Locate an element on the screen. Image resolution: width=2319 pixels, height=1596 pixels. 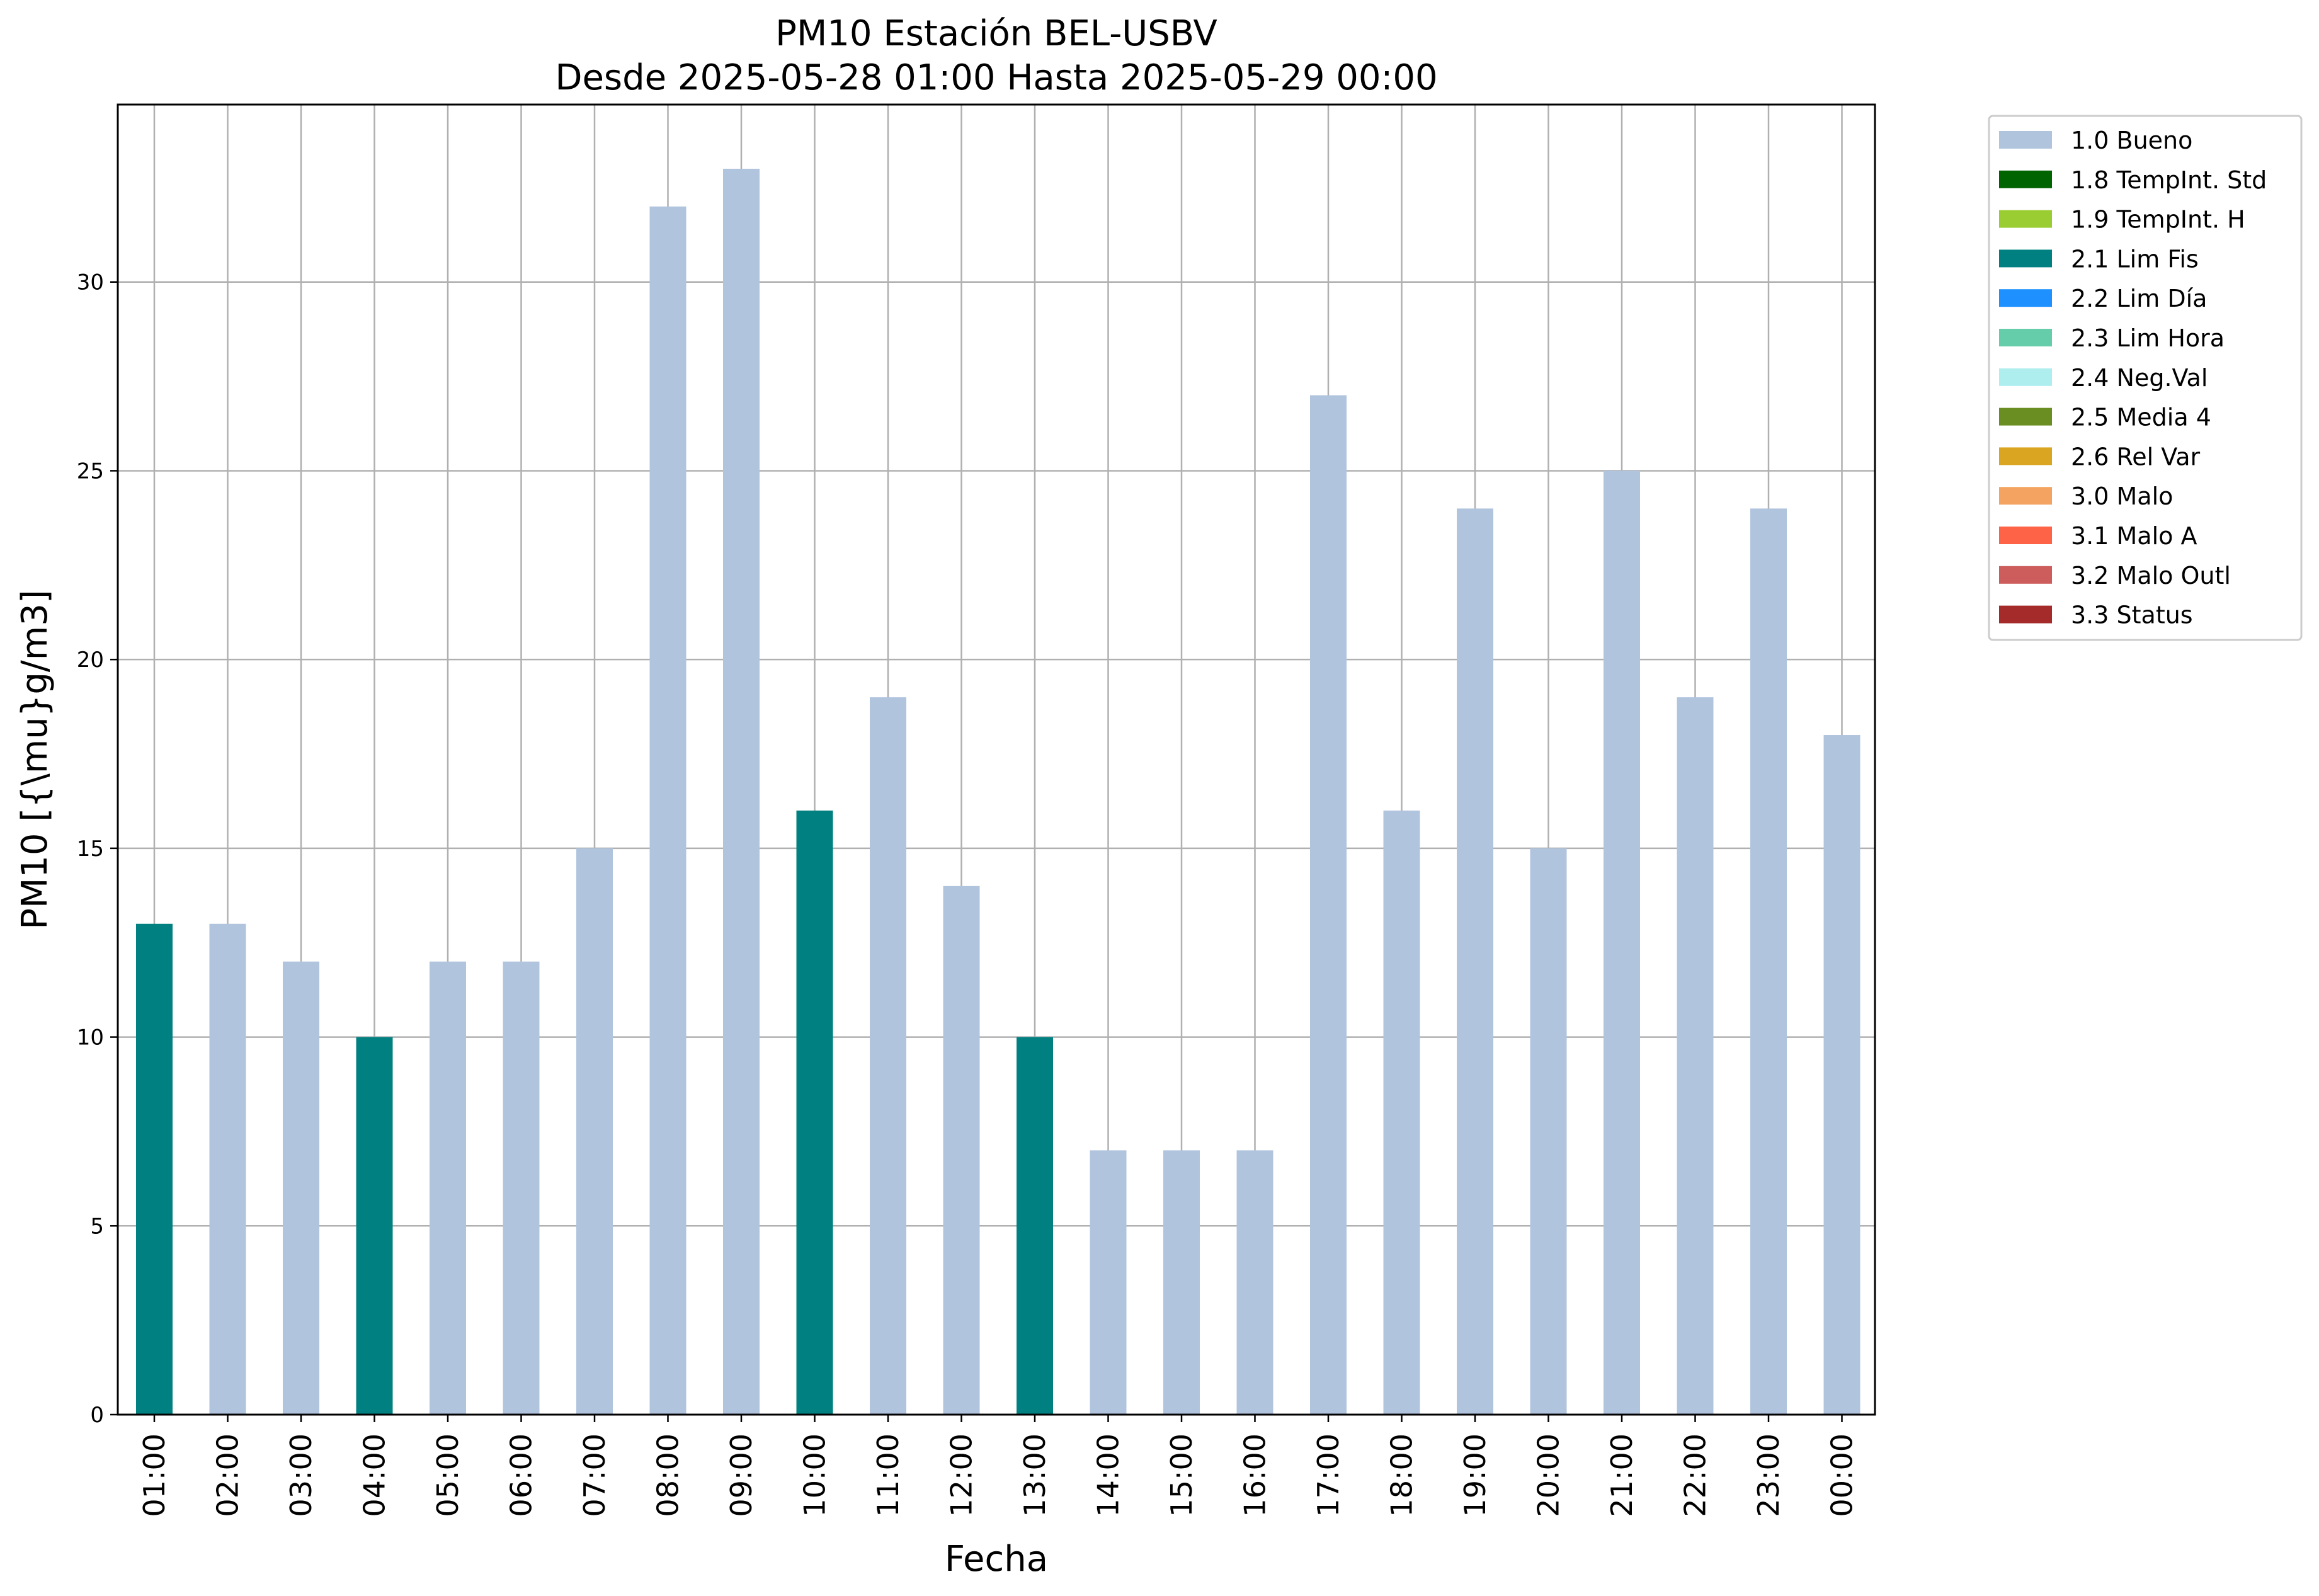
x-tick-label: 00:00 is located at coordinates (1842, 1475).